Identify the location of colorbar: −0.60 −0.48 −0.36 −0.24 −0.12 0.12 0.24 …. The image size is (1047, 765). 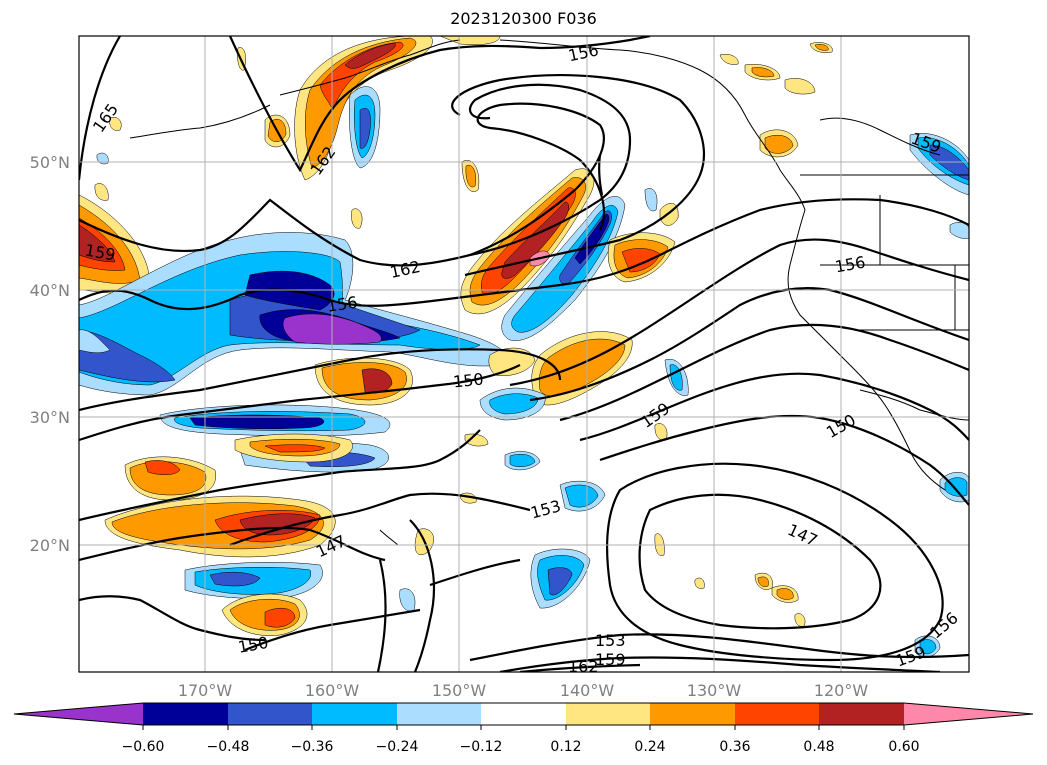
(523, 728).